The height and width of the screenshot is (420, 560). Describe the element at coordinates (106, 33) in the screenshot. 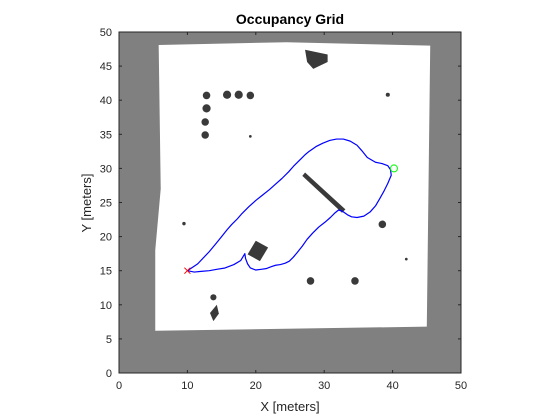

I see `y-tick-label: 50` at that location.